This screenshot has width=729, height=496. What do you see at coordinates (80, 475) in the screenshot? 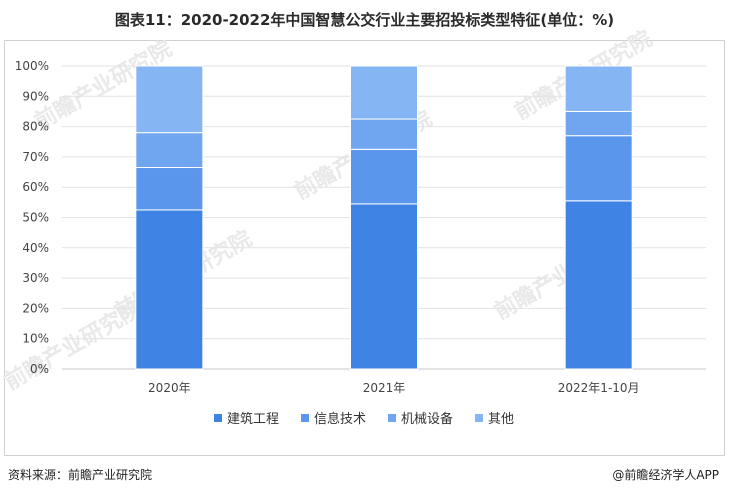
I see `source-note: 资料来源：前瞻产业研究院` at bounding box center [80, 475].